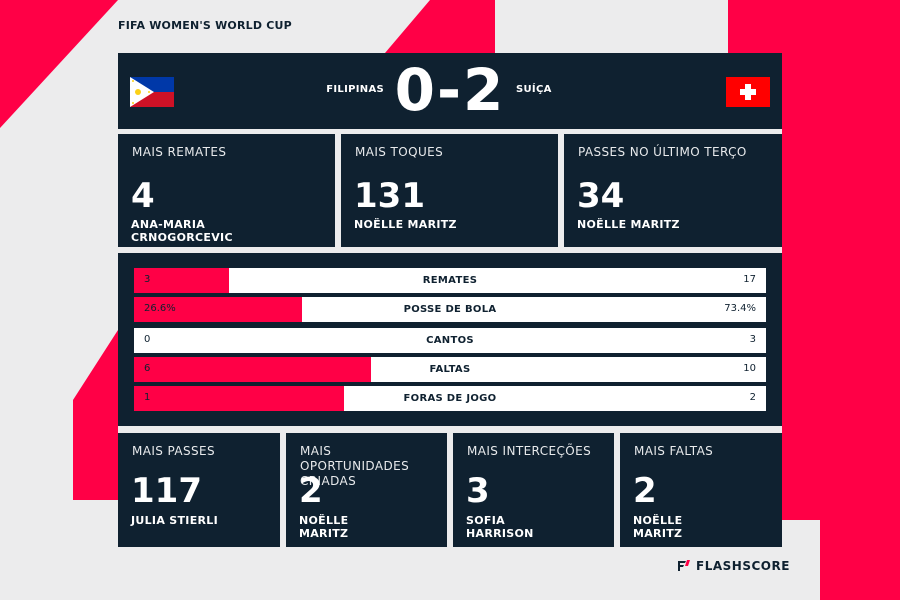 The width and height of the screenshot is (900, 600). I want to click on card-player-line2: CRNOGORCEVIC, so click(182, 237).